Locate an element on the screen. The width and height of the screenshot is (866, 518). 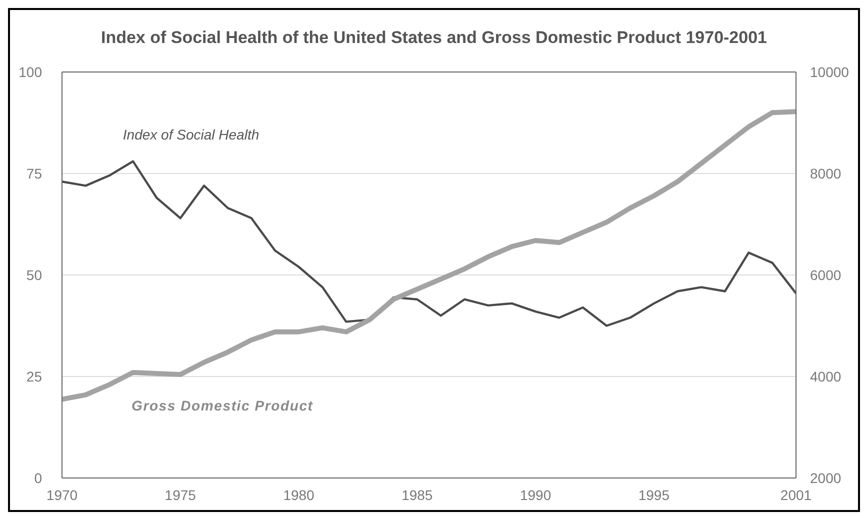
y2-tick-label: 2000 is located at coordinates (826, 478).